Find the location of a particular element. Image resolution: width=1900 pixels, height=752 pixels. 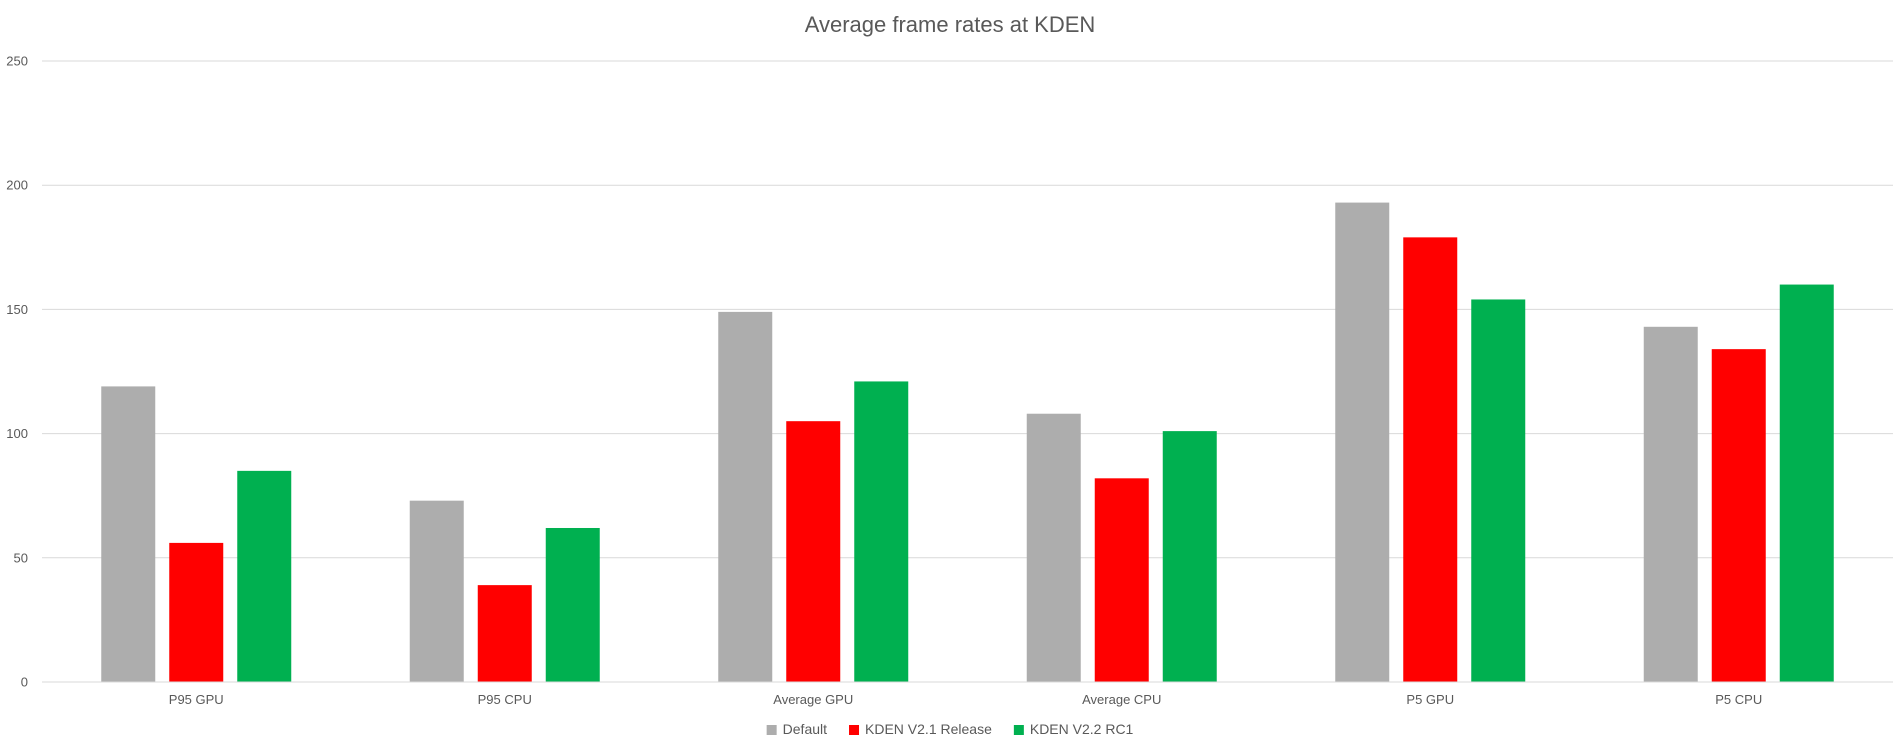

x-category-label: P5 GPU is located at coordinates (1430, 699).